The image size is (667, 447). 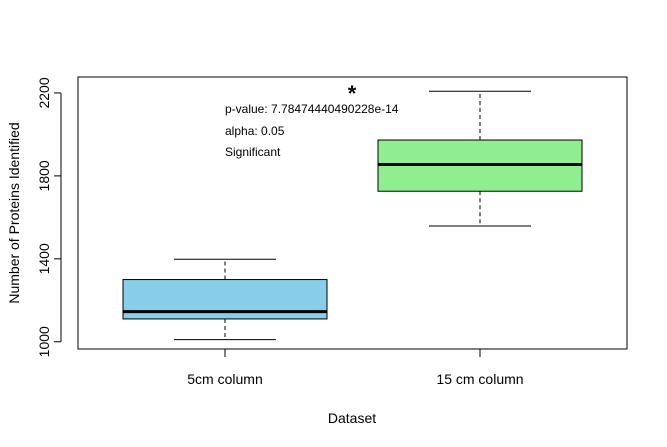 What do you see at coordinates (49, 217) in the screenshot?
I see `y-axis: 1000 1400 1800 2200` at bounding box center [49, 217].